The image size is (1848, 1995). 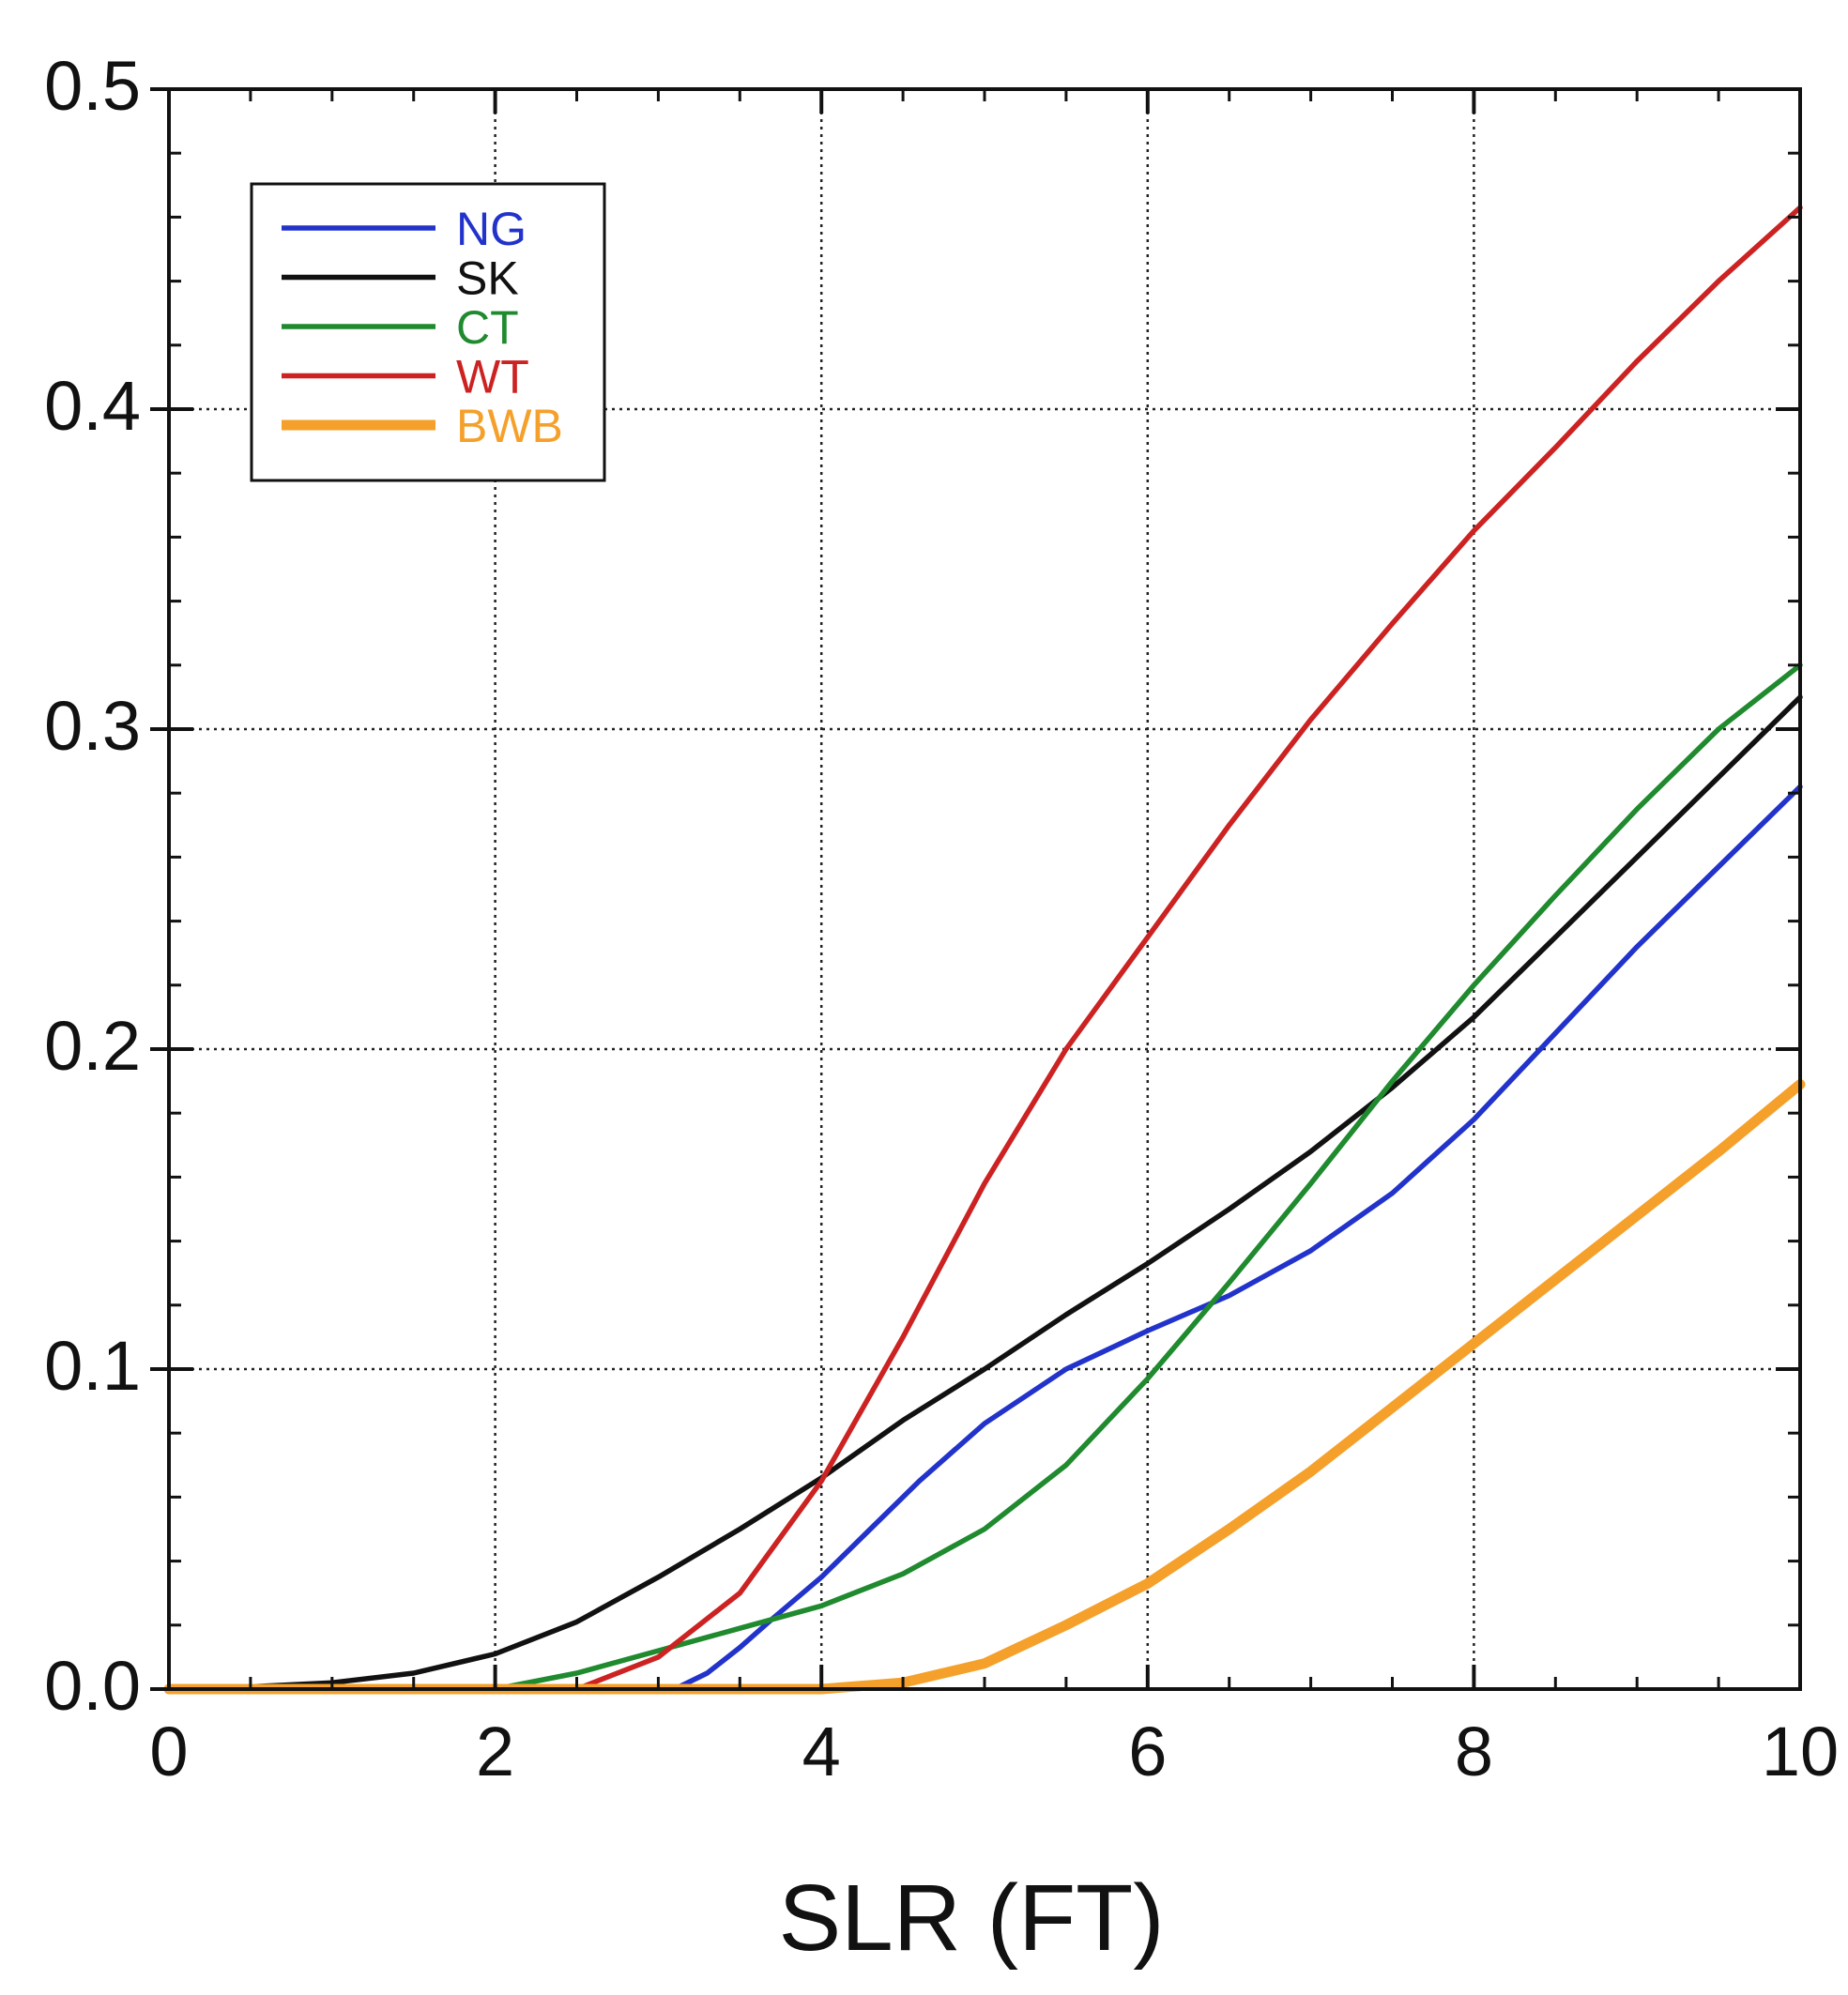 I want to click on legend-label-ct: CT, so click(x=488, y=327).